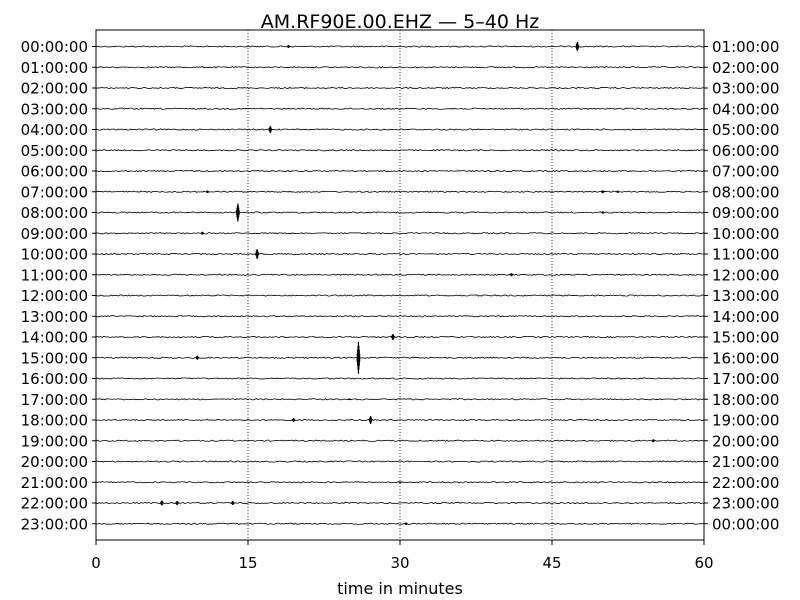 The height and width of the screenshot is (600, 800). Describe the element at coordinates (745, 504) in the screenshot. I see `right-tick-label-22: 23:00:00` at that location.